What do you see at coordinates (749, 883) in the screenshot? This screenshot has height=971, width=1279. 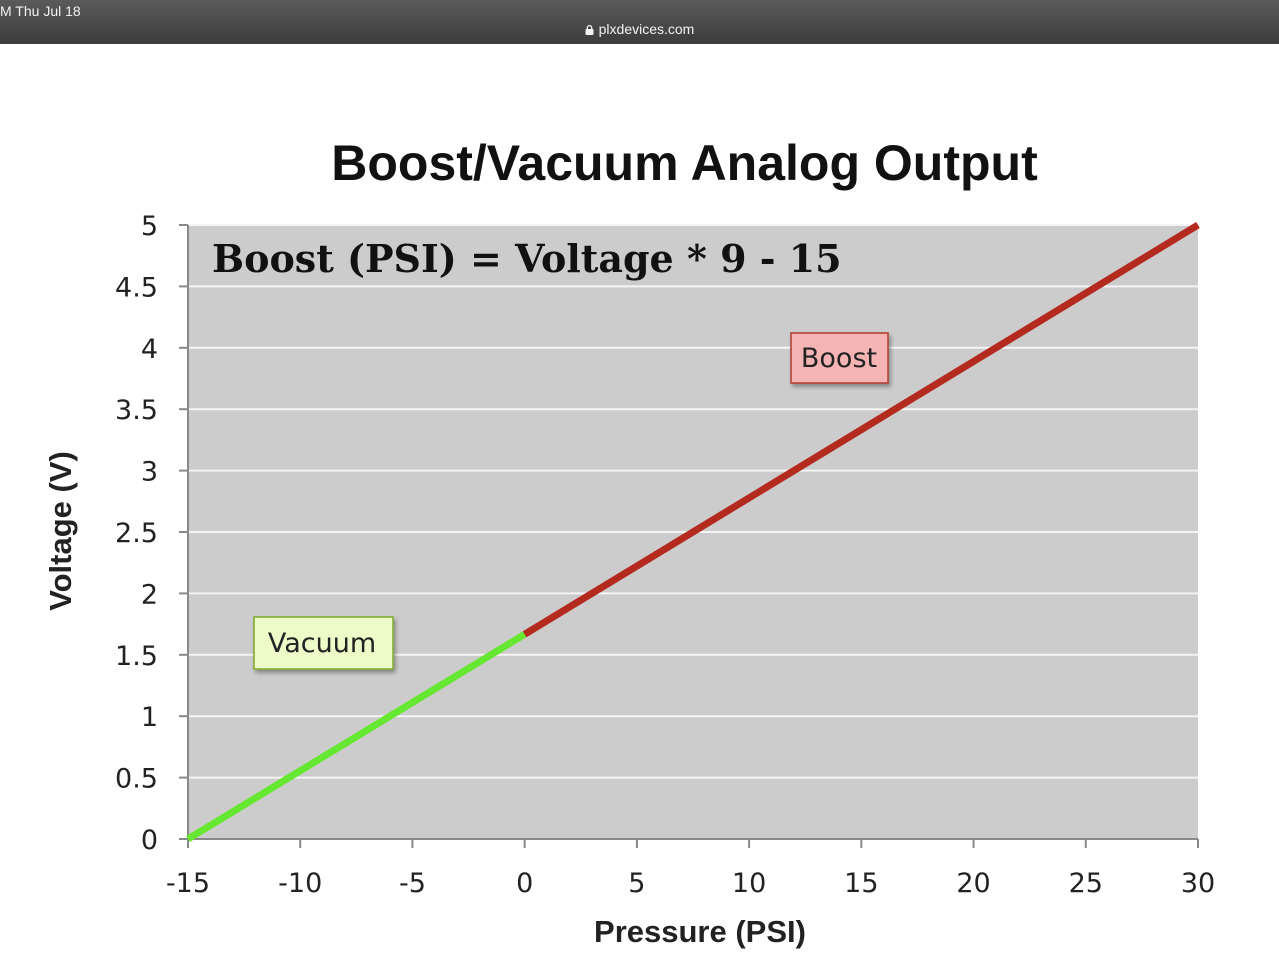 I see `x-tick-label: 10` at bounding box center [749, 883].